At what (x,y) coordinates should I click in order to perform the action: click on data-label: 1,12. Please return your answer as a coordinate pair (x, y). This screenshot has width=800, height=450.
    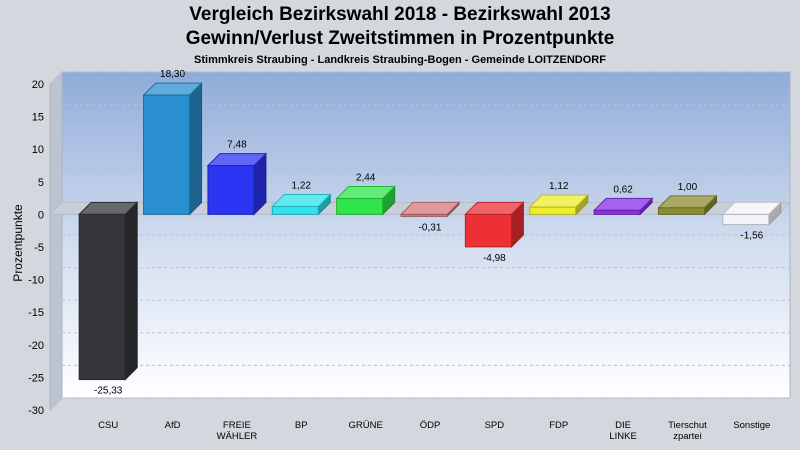
    Looking at the image, I should click on (559, 186).